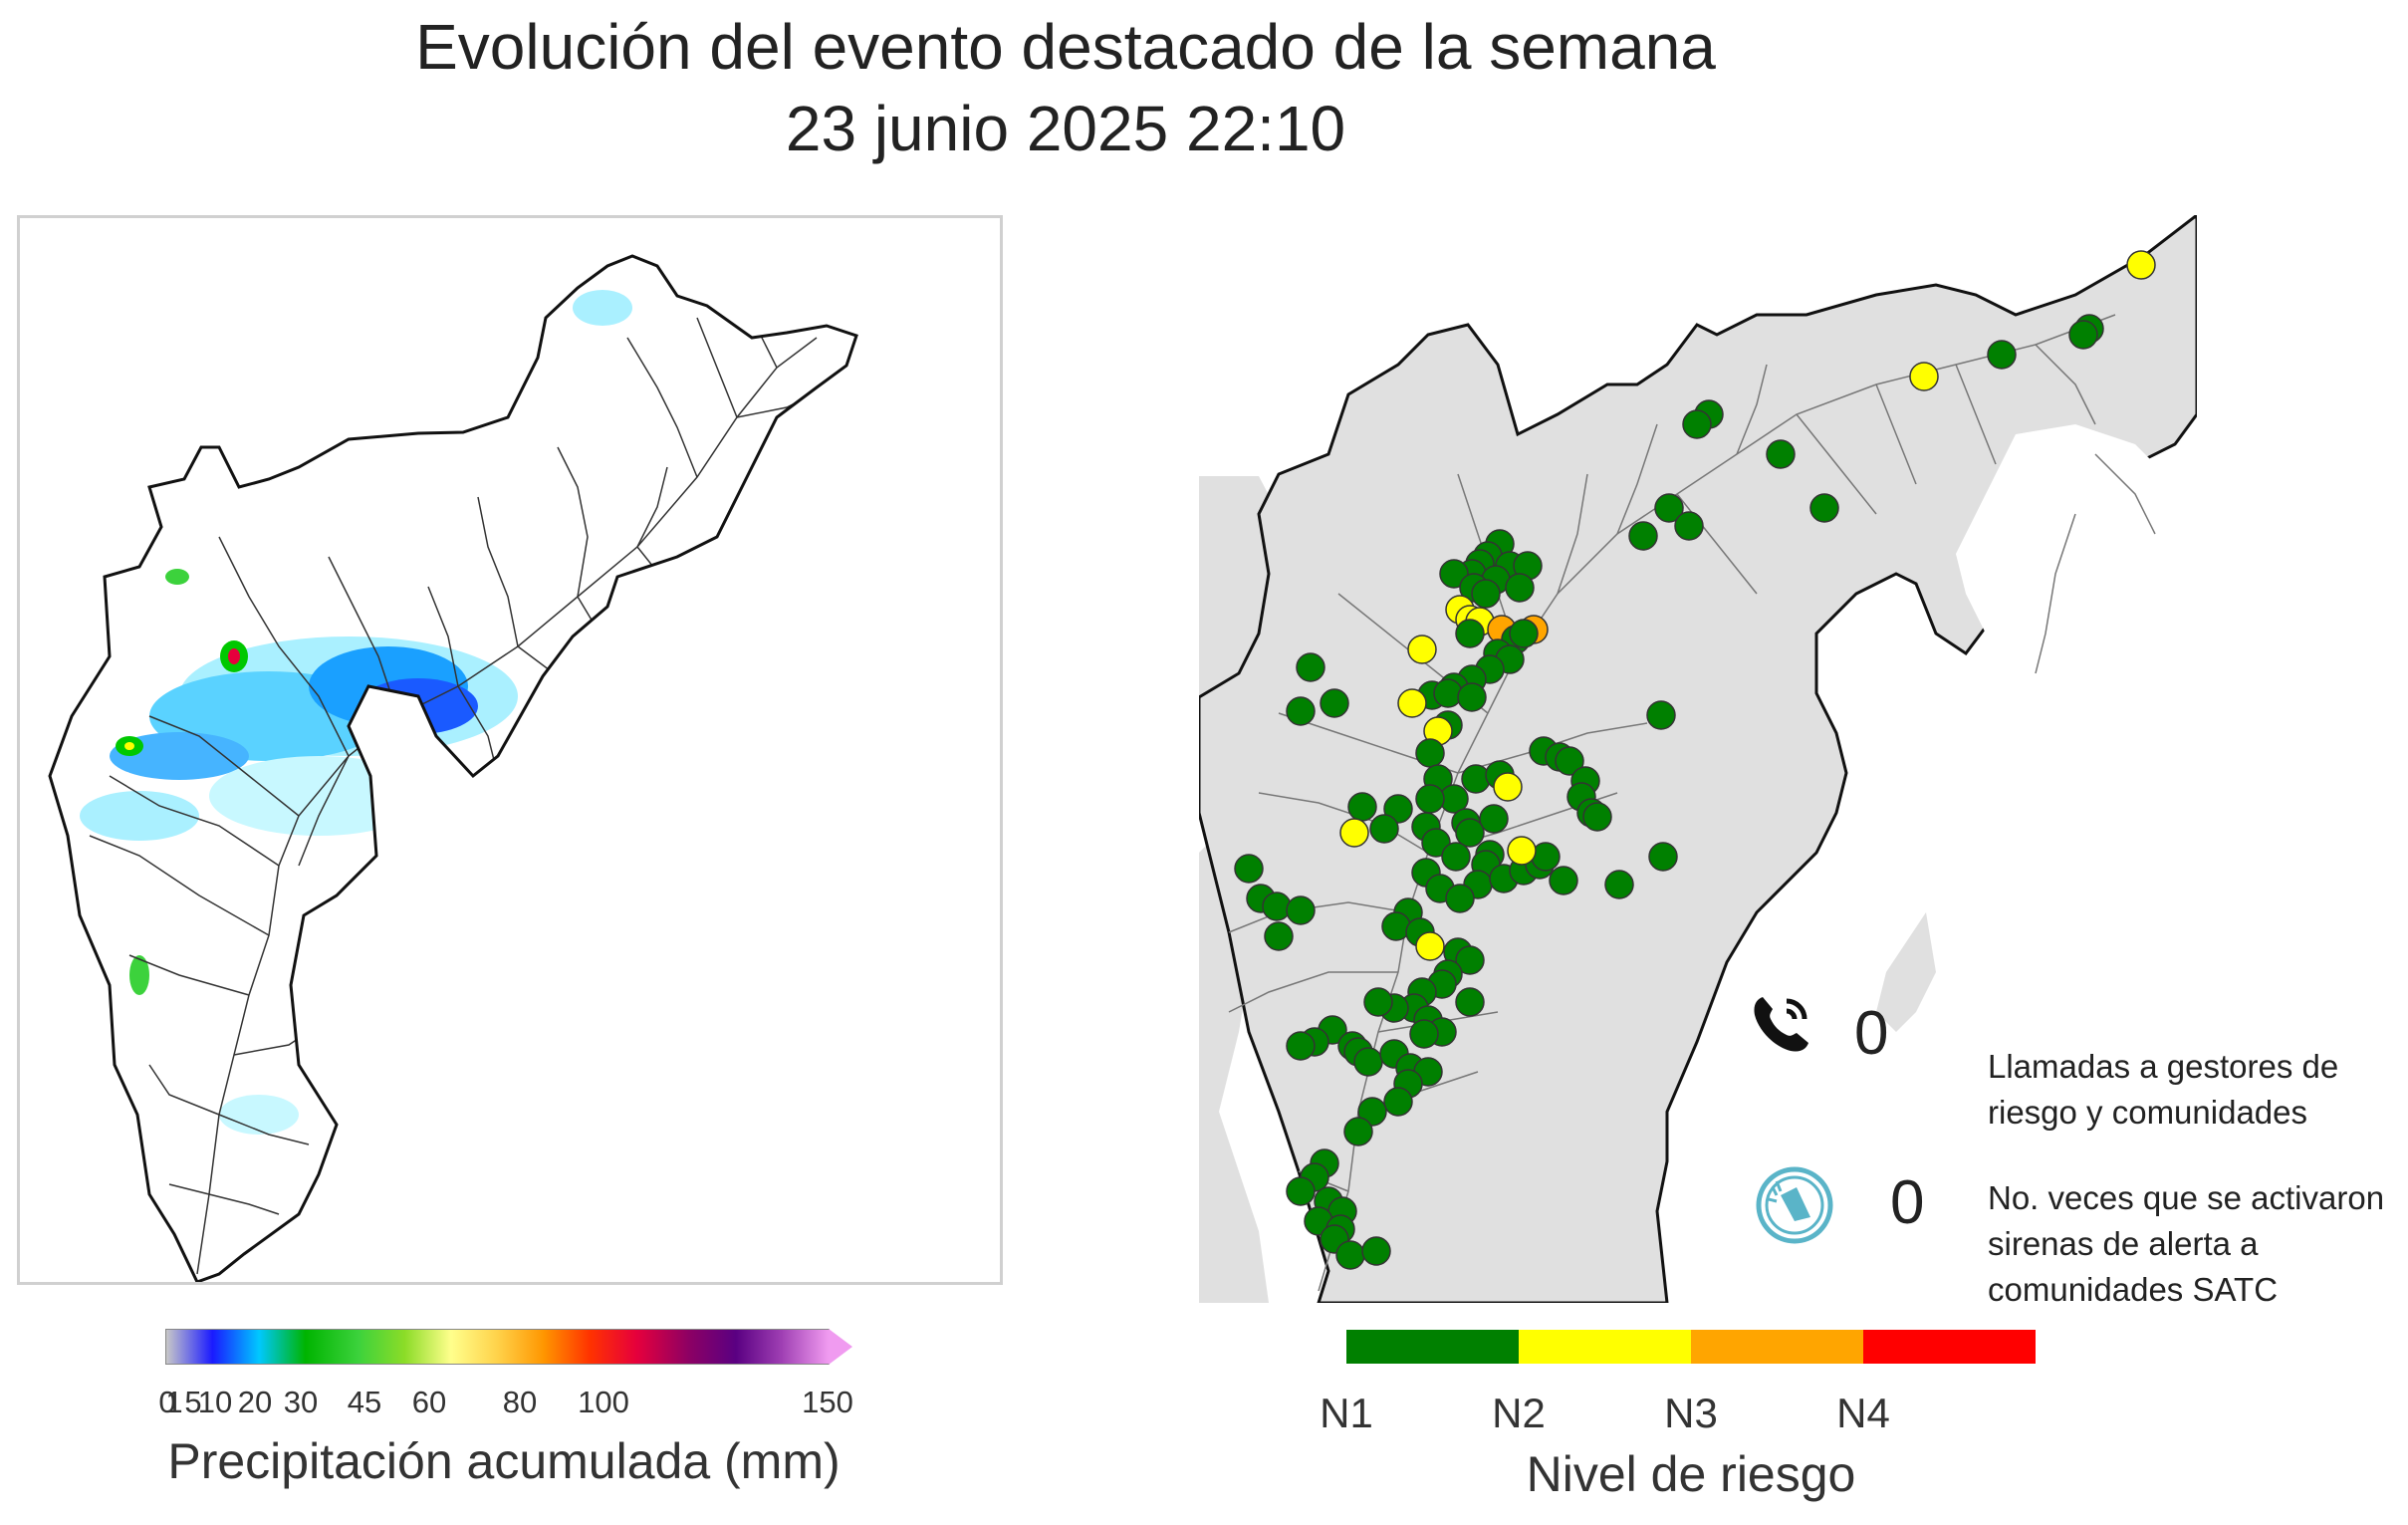 The height and width of the screenshot is (1525, 2408). What do you see at coordinates (1906, 972) in the screenshot?
I see `neighbor-region-east` at bounding box center [1906, 972].